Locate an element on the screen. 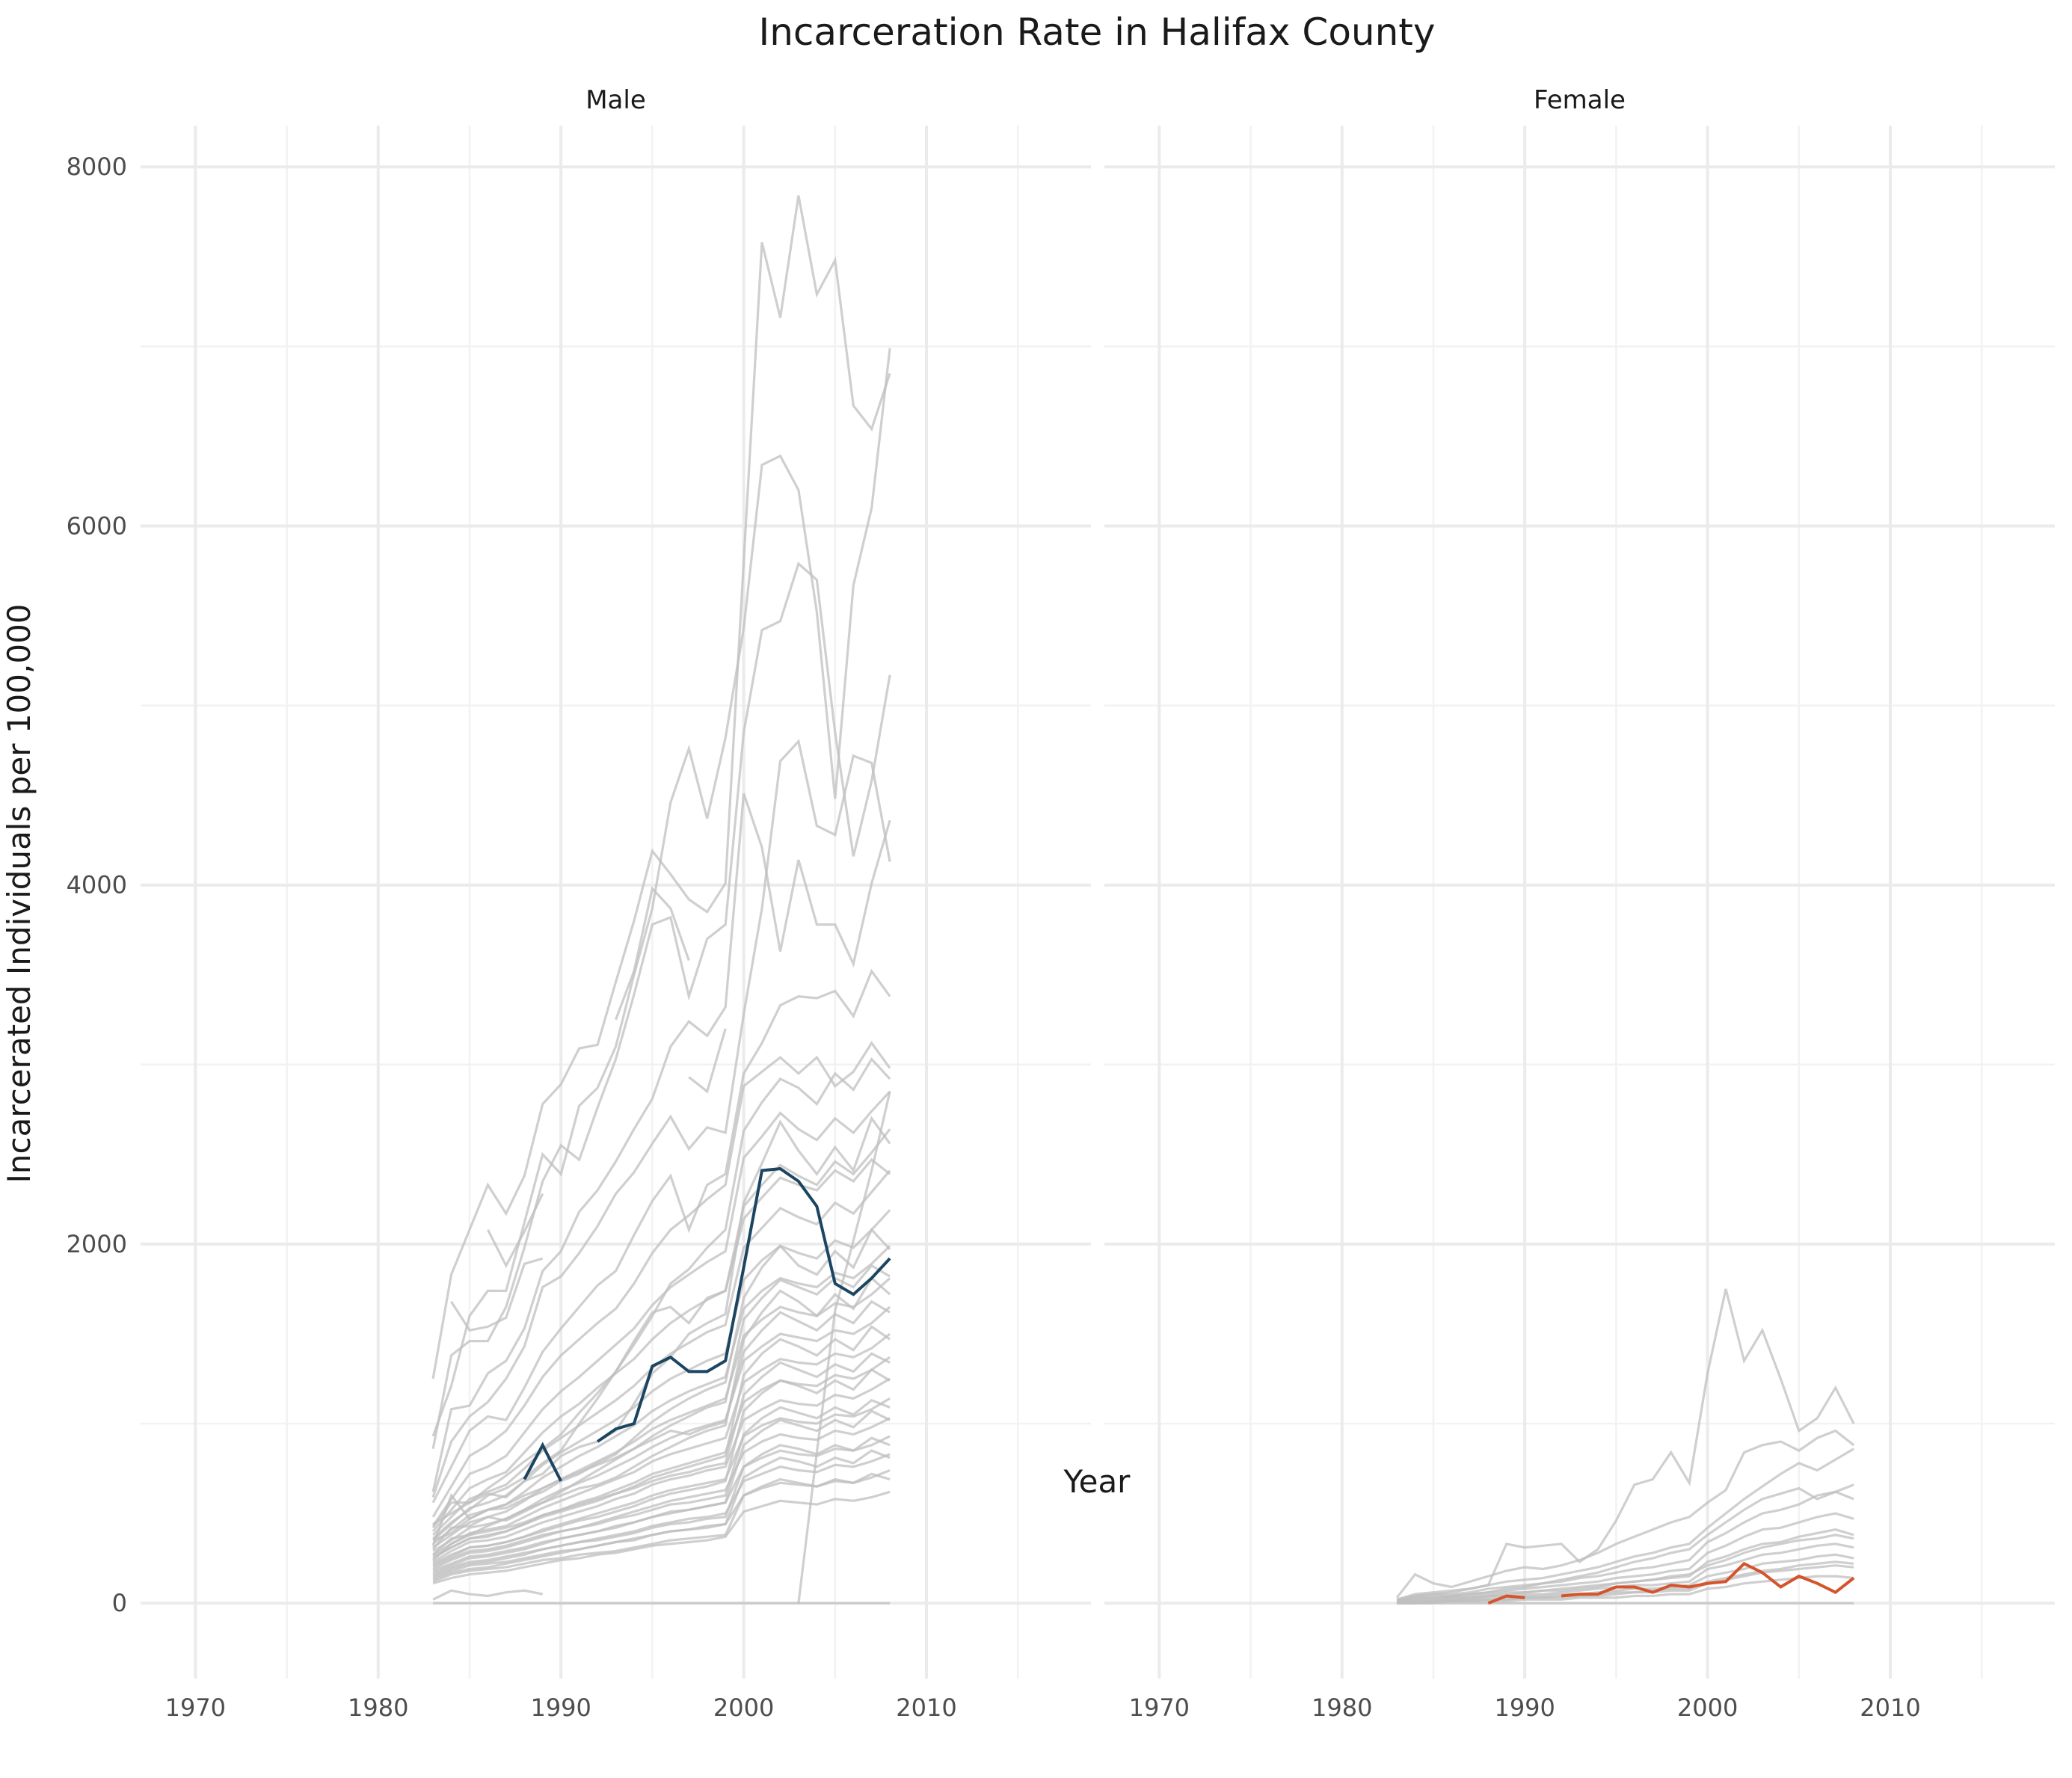 This screenshot has width=2072, height=1778. x-axis-title: Year is located at coordinates (1097, 1482).